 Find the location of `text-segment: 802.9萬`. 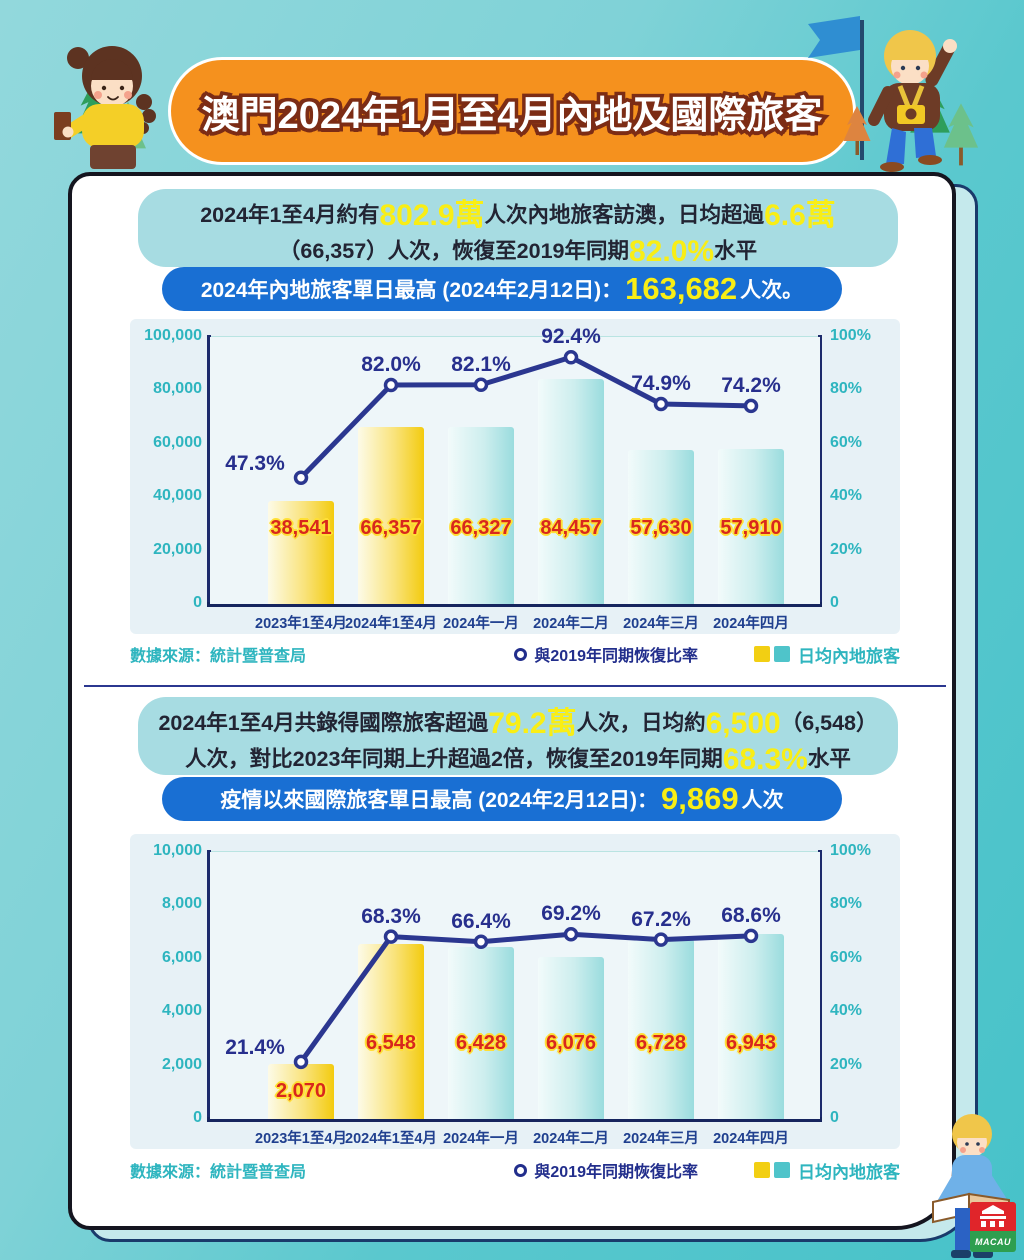

text-segment: 802.9萬 is located at coordinates (432, 215).